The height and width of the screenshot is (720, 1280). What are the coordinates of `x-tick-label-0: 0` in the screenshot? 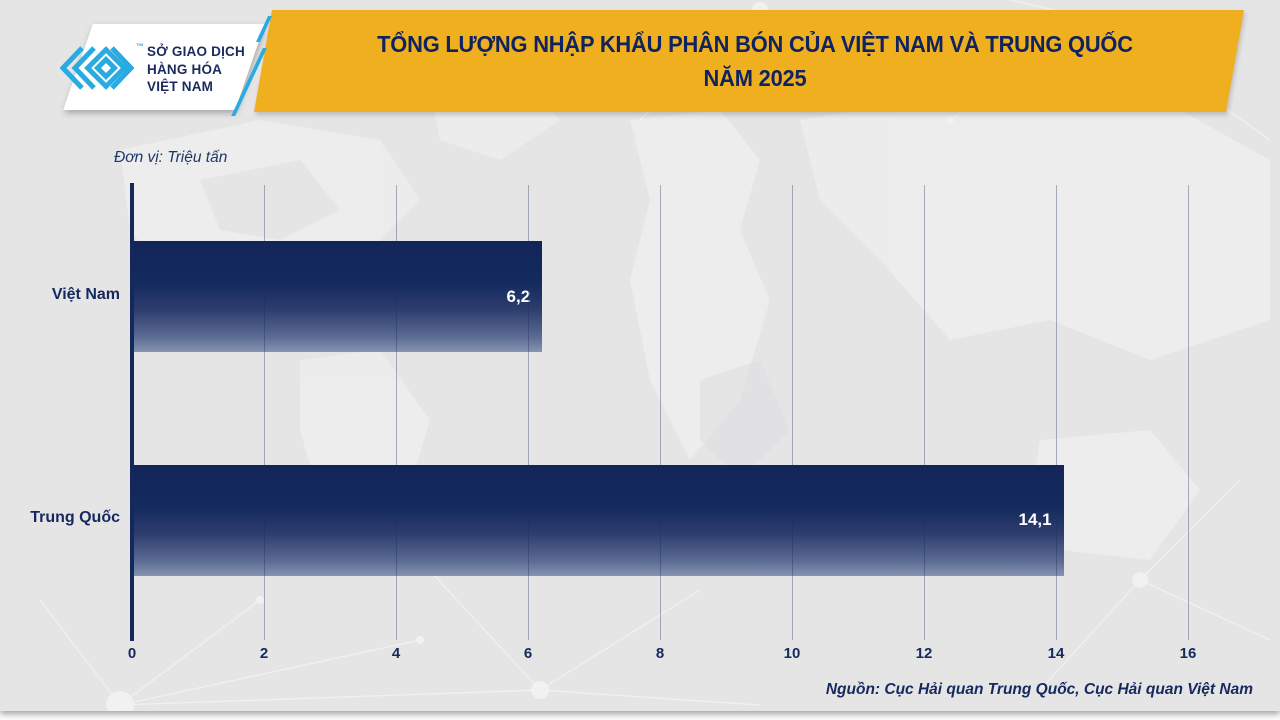 It's located at (132, 653).